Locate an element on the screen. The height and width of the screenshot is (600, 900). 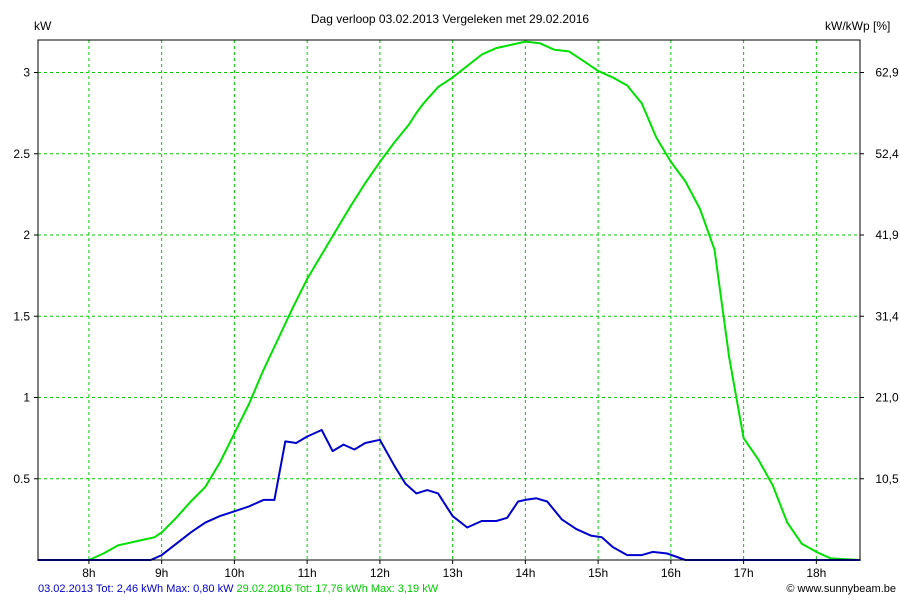
footer-summary-2016: 29.02.2016 Tot: 17,76 kWh Max: 3,19 kW is located at coordinates (337, 589).